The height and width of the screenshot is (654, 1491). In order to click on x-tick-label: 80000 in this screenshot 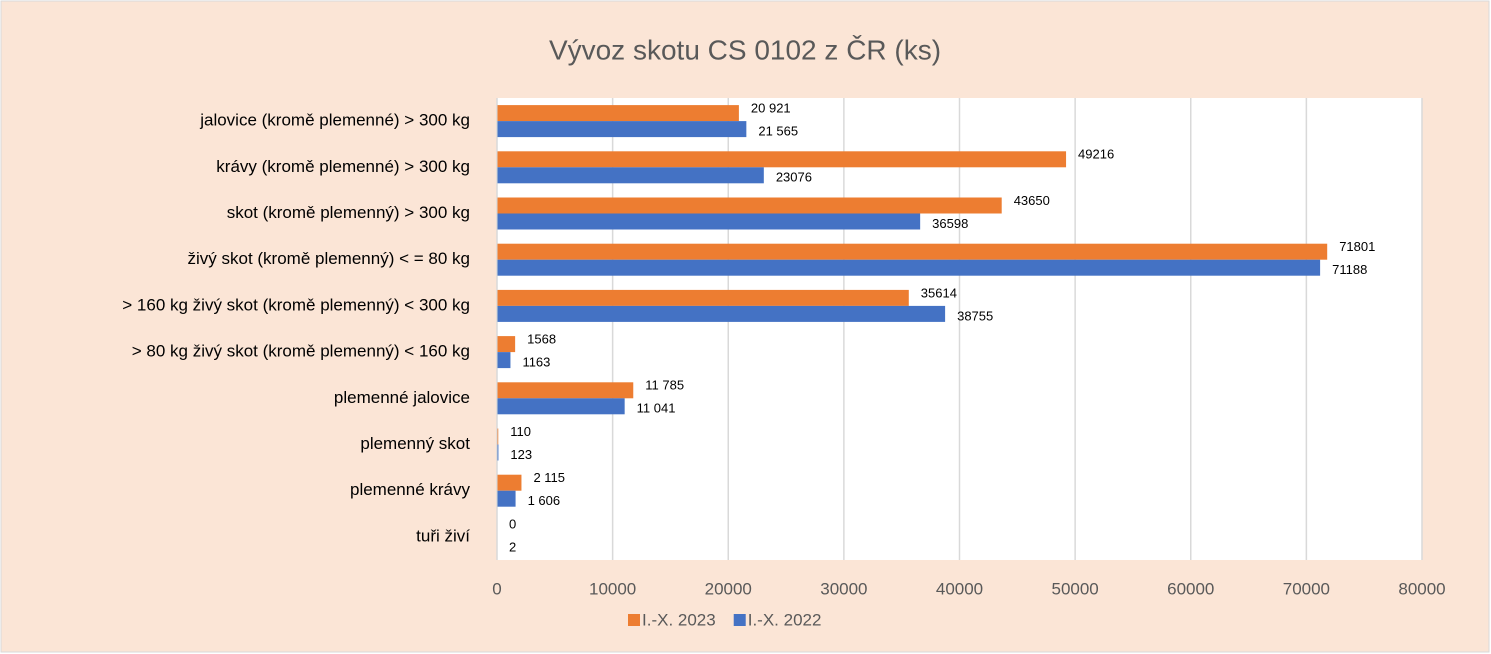, I will do `click(1421, 588)`.